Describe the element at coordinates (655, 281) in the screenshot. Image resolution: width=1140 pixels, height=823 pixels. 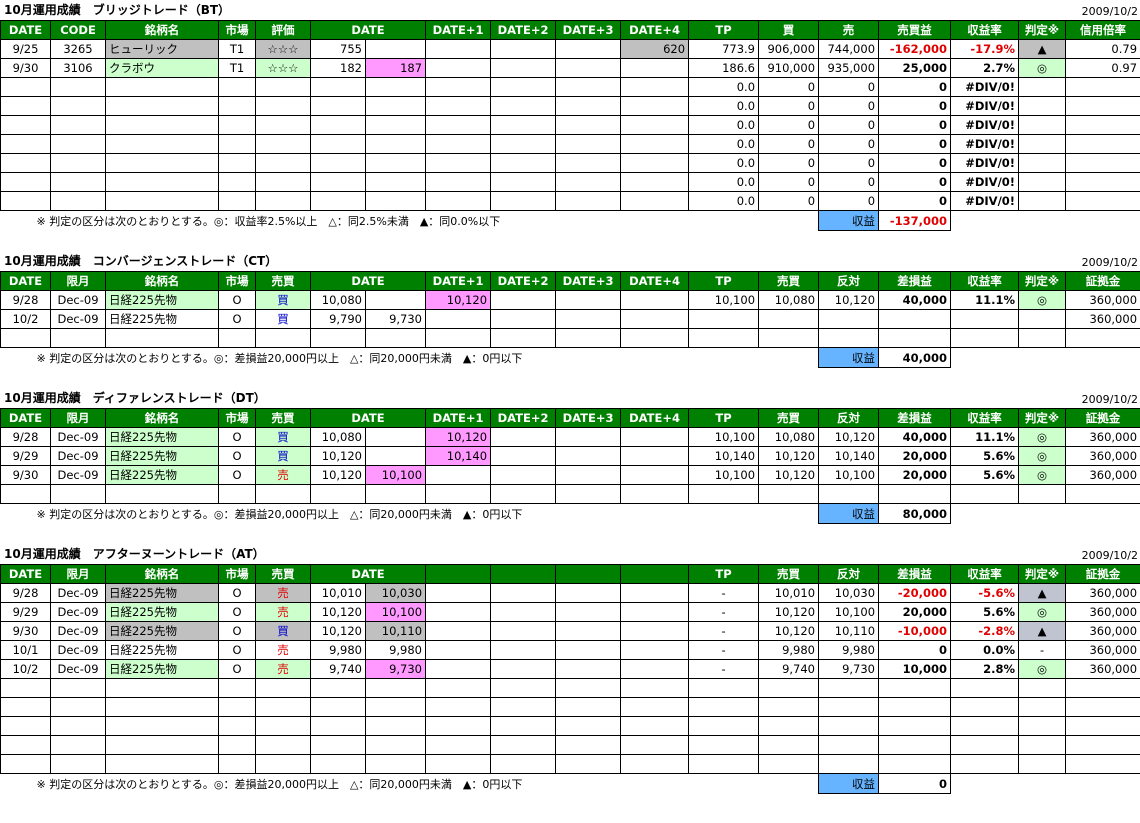
I see `column-header: DATE+4` at that location.